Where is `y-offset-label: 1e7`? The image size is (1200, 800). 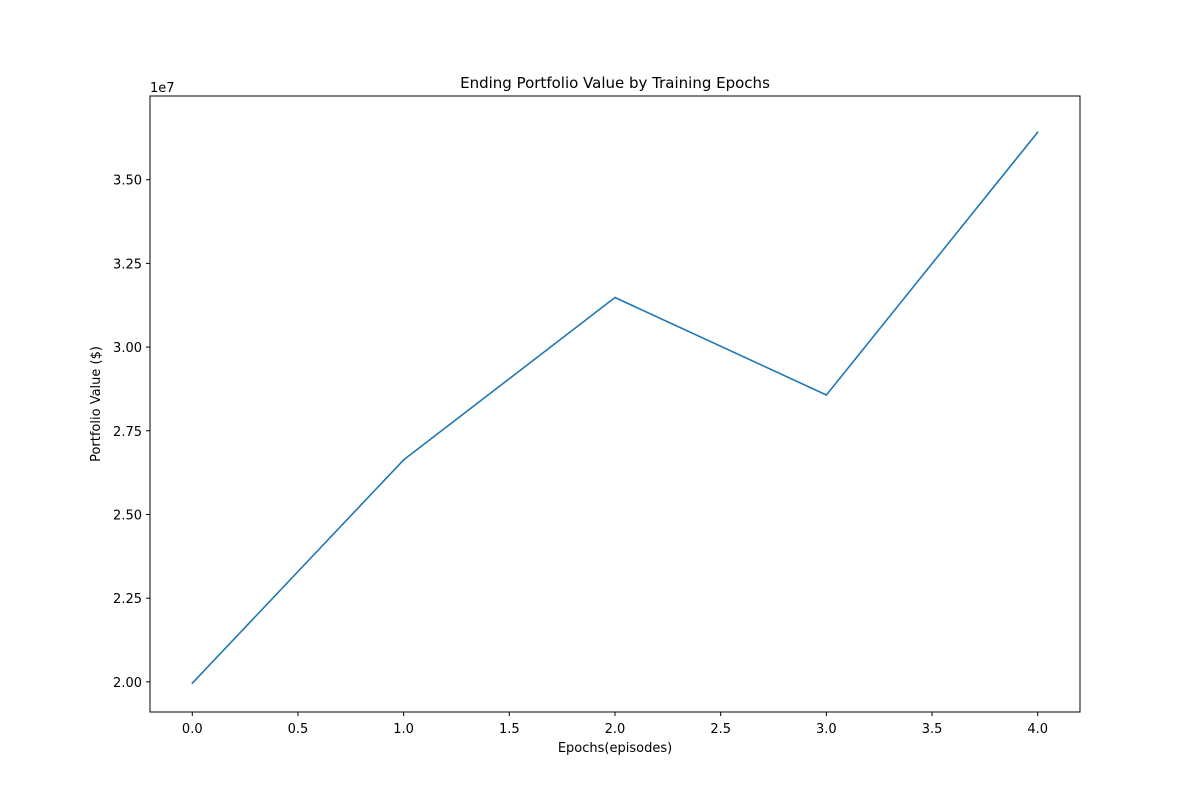
y-offset-label: 1e7 is located at coordinates (162, 88).